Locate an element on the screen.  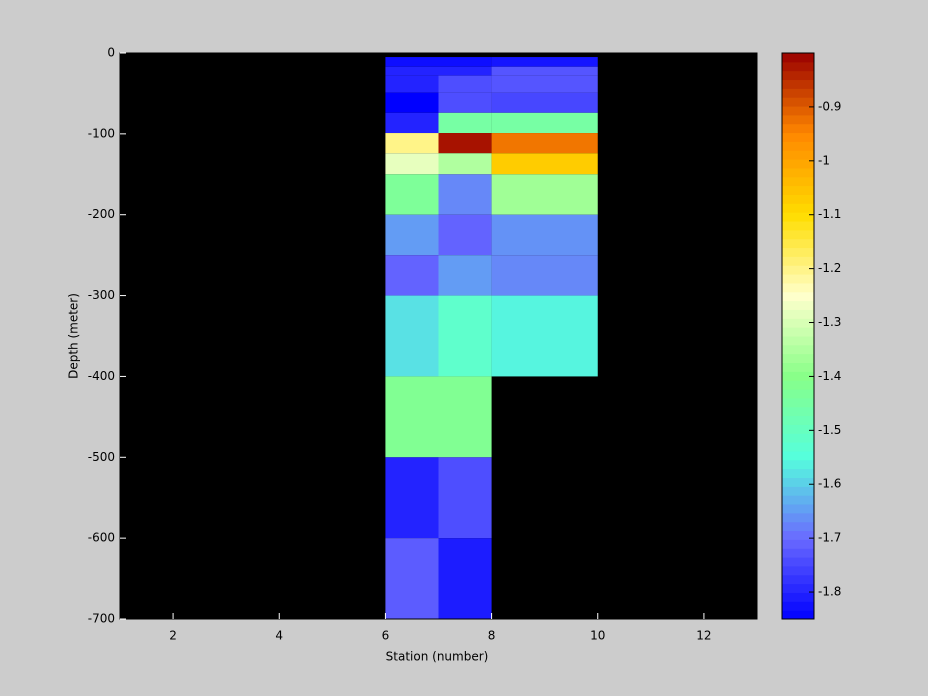
x-tick-label: 6 is located at coordinates (386, 636).